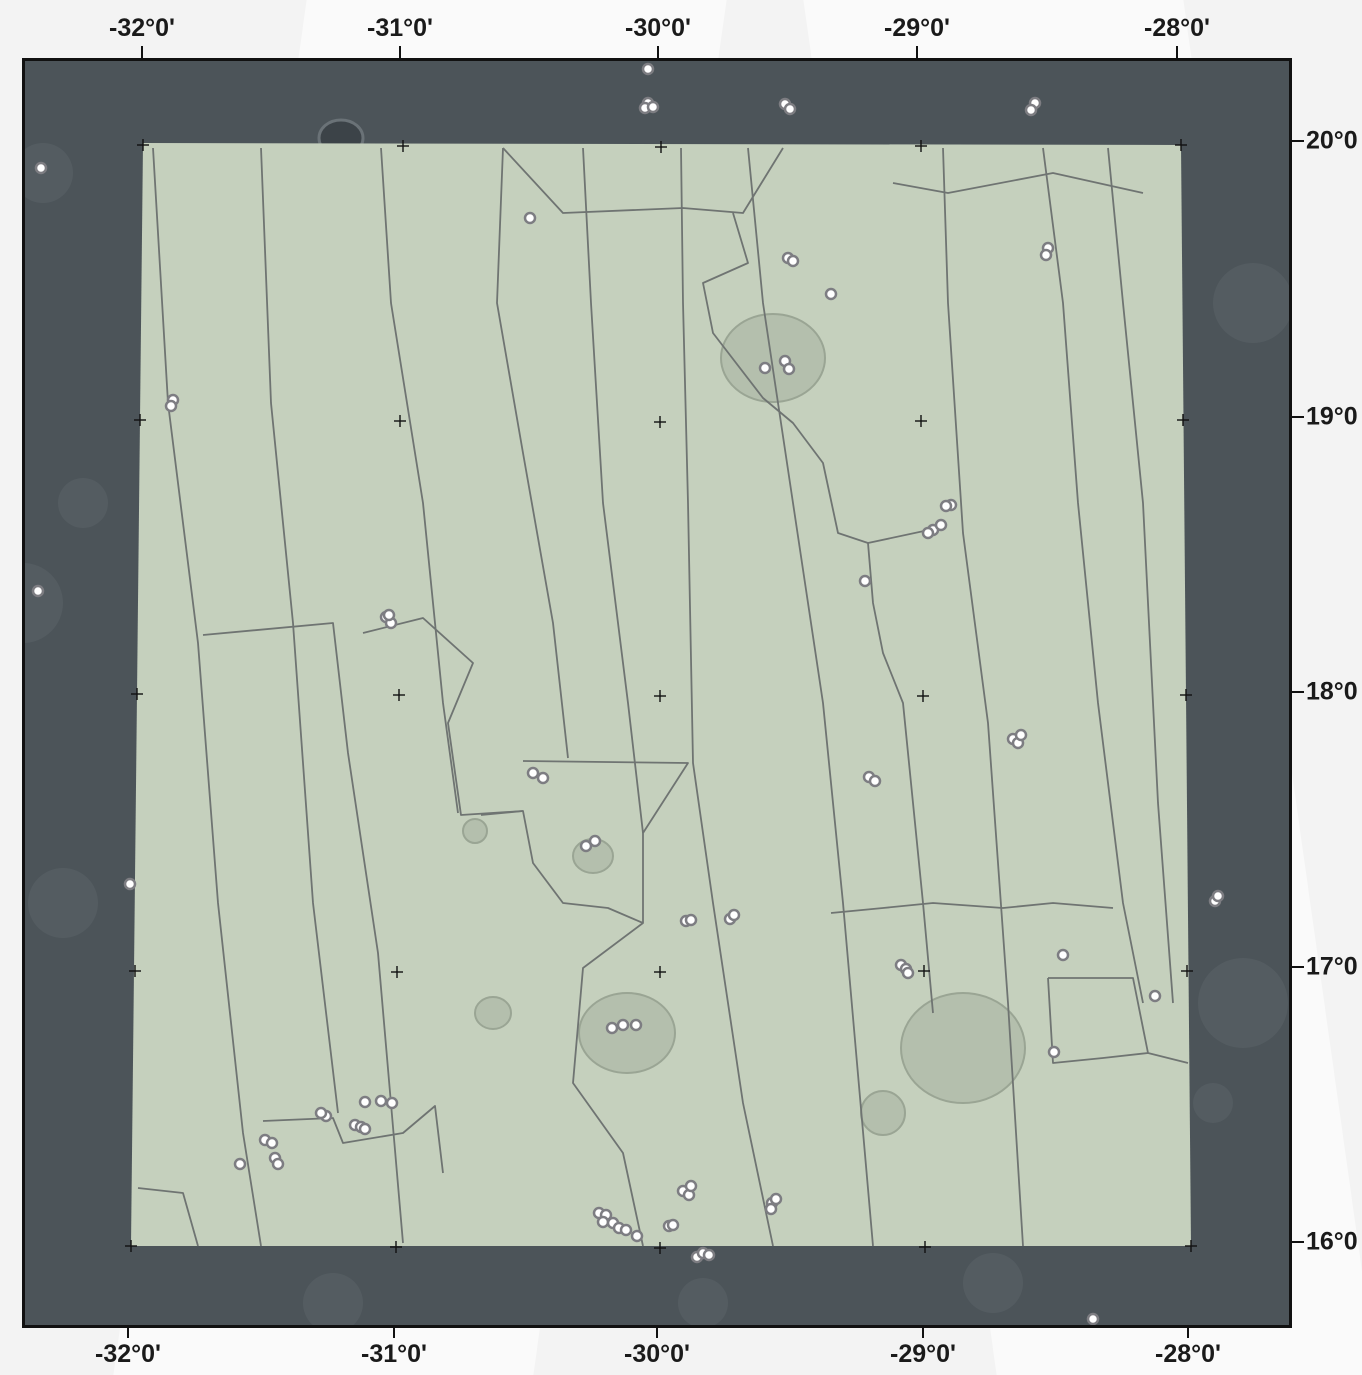 Image resolution: width=1362 pixels, height=1375 pixels. I want to click on right-latitude-label: 16°0, so click(1332, 1241).